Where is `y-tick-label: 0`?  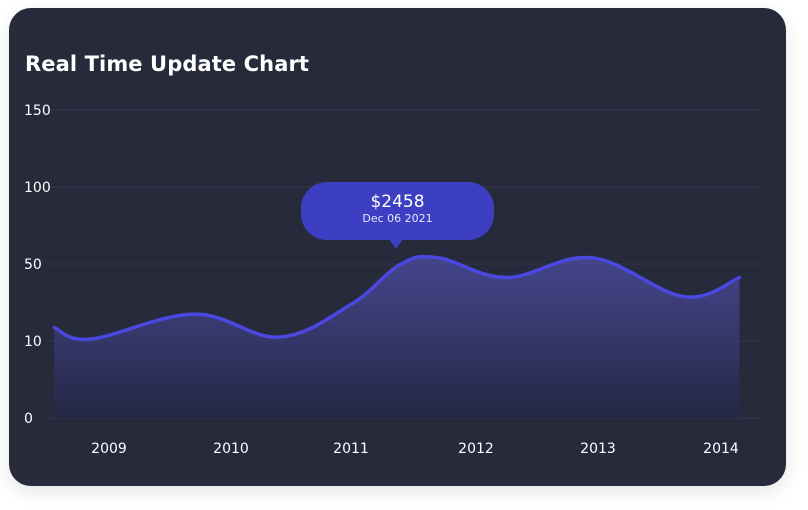
y-tick-label: 0 is located at coordinates (28, 419).